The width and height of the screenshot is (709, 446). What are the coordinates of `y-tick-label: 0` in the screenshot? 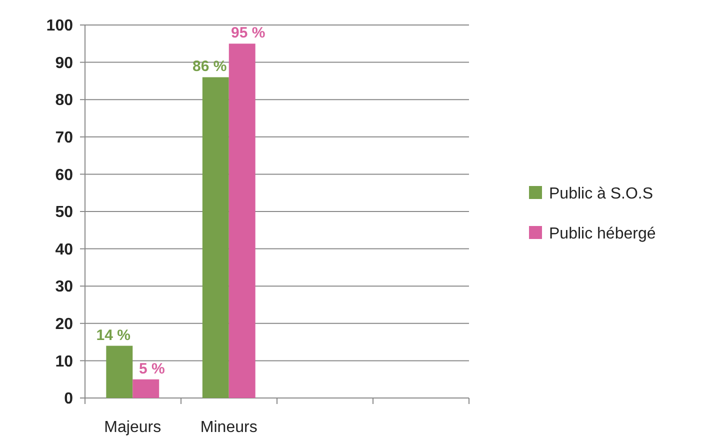 It's located at (69, 399).